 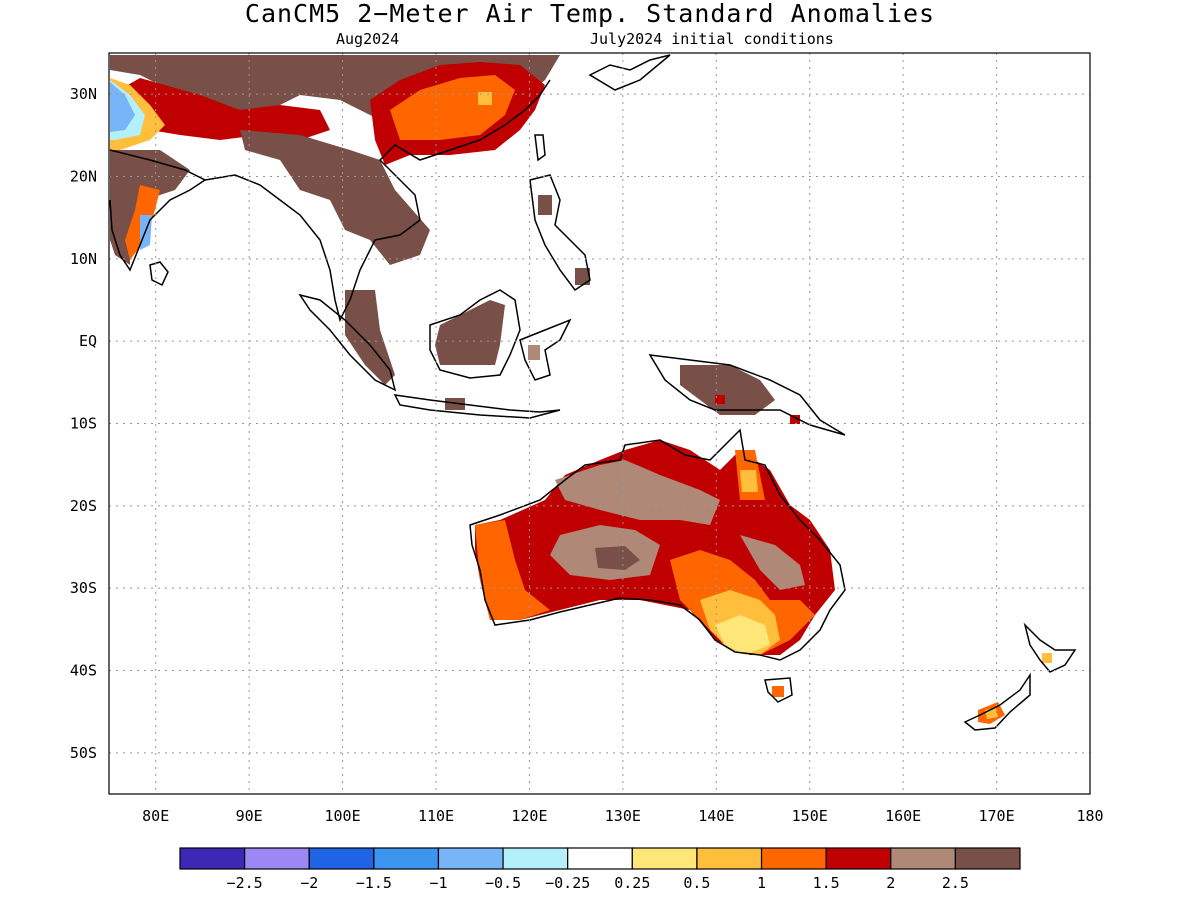 I want to click on colorbar-label: 0.25, so click(x=632, y=883).